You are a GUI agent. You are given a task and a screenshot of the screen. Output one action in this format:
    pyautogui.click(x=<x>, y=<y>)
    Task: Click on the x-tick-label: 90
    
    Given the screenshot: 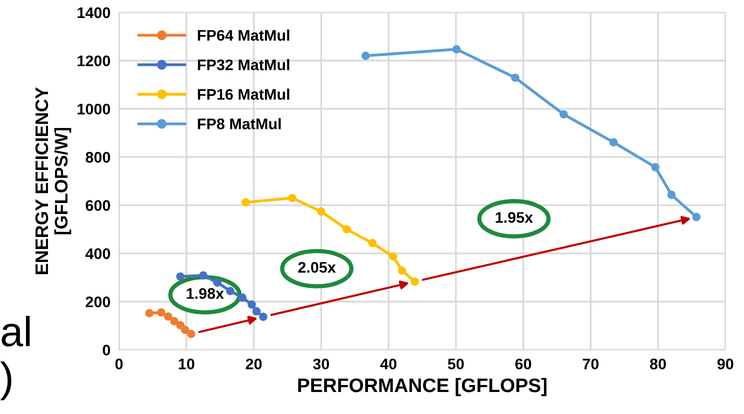 What is the action you would take?
    pyautogui.click(x=725, y=364)
    